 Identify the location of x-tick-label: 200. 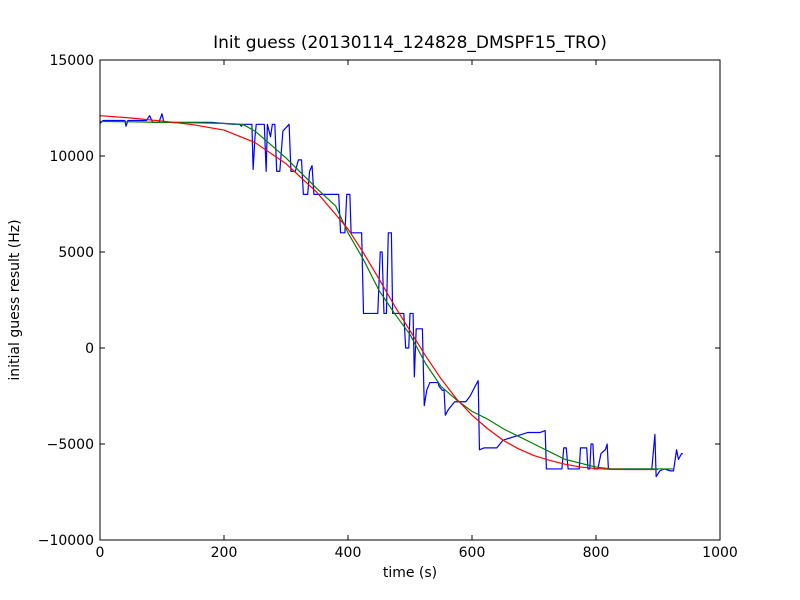
(224, 553).